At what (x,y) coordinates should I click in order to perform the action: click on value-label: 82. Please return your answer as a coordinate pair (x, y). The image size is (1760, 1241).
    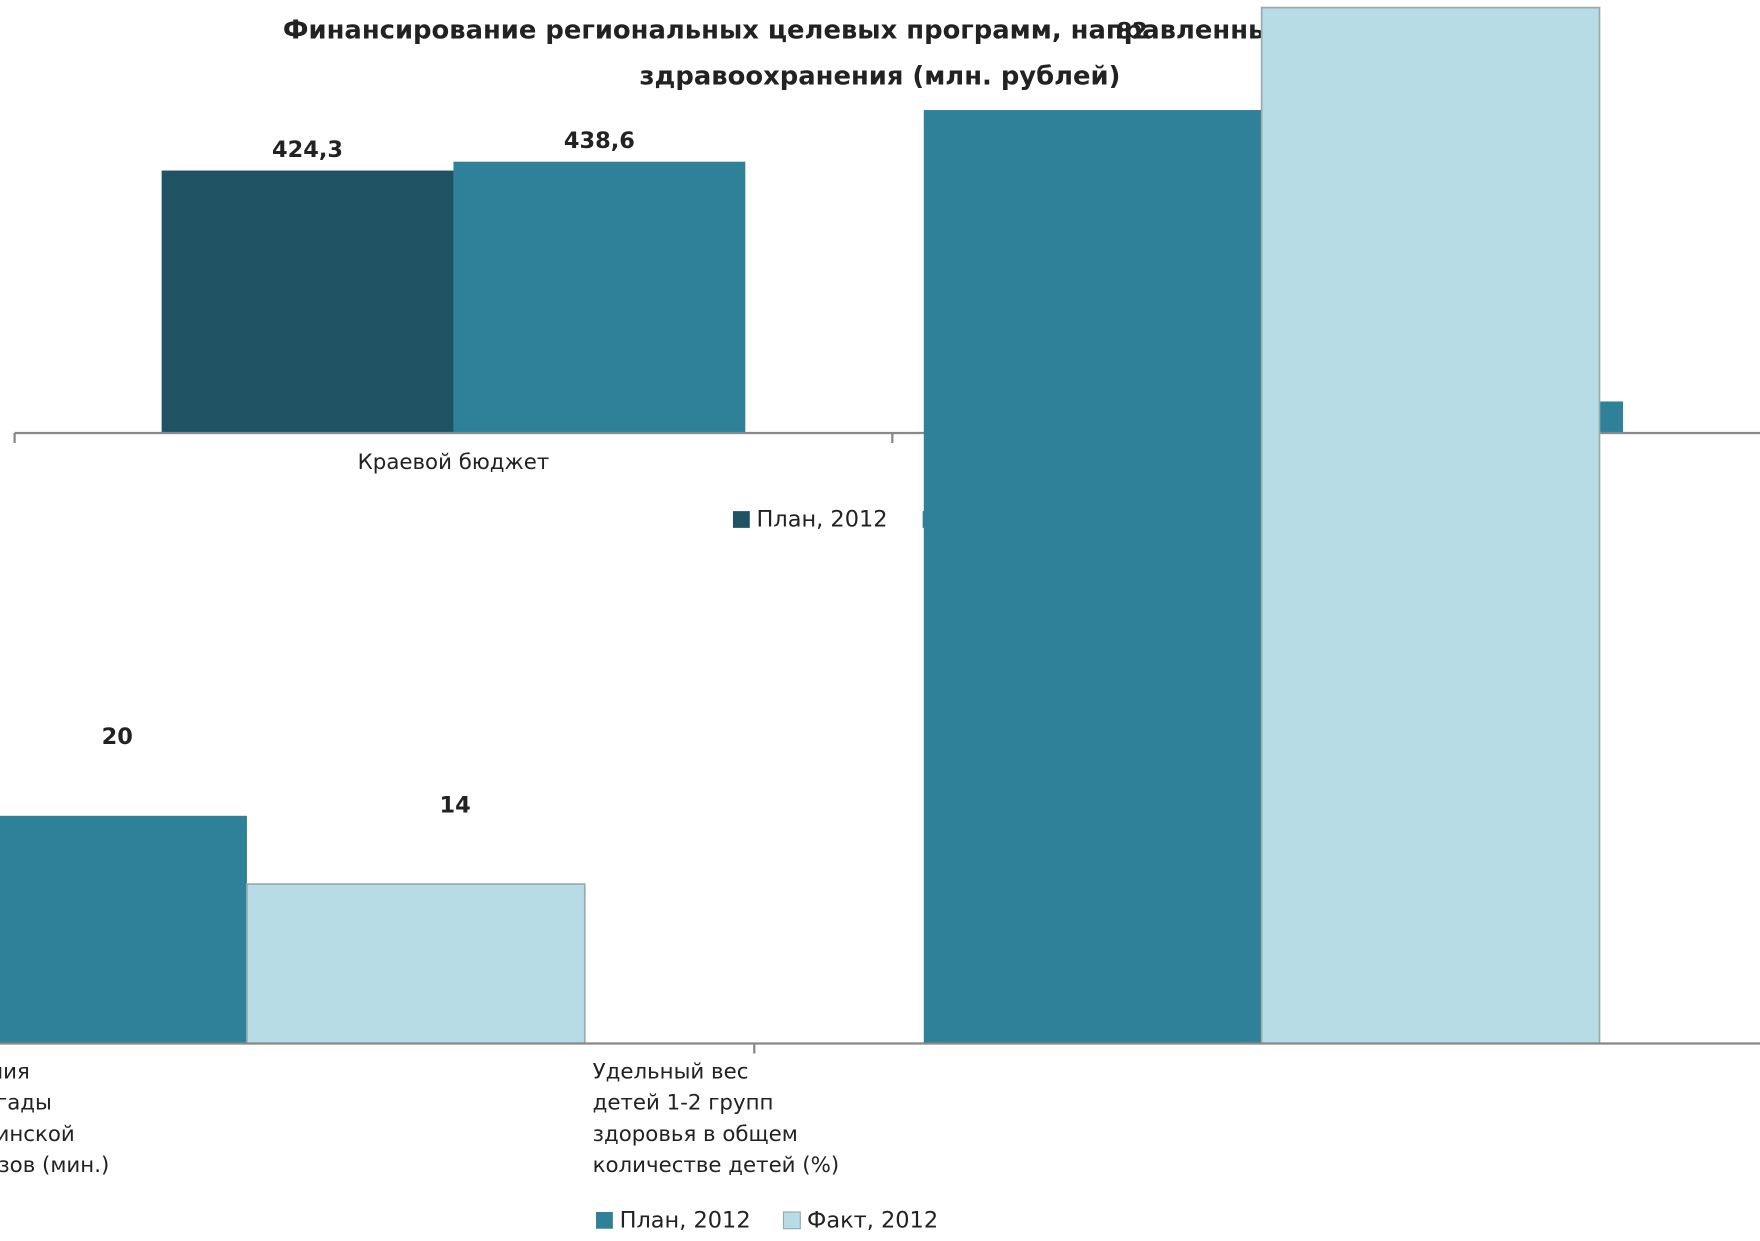
    Looking at the image, I should click on (1131, 31).